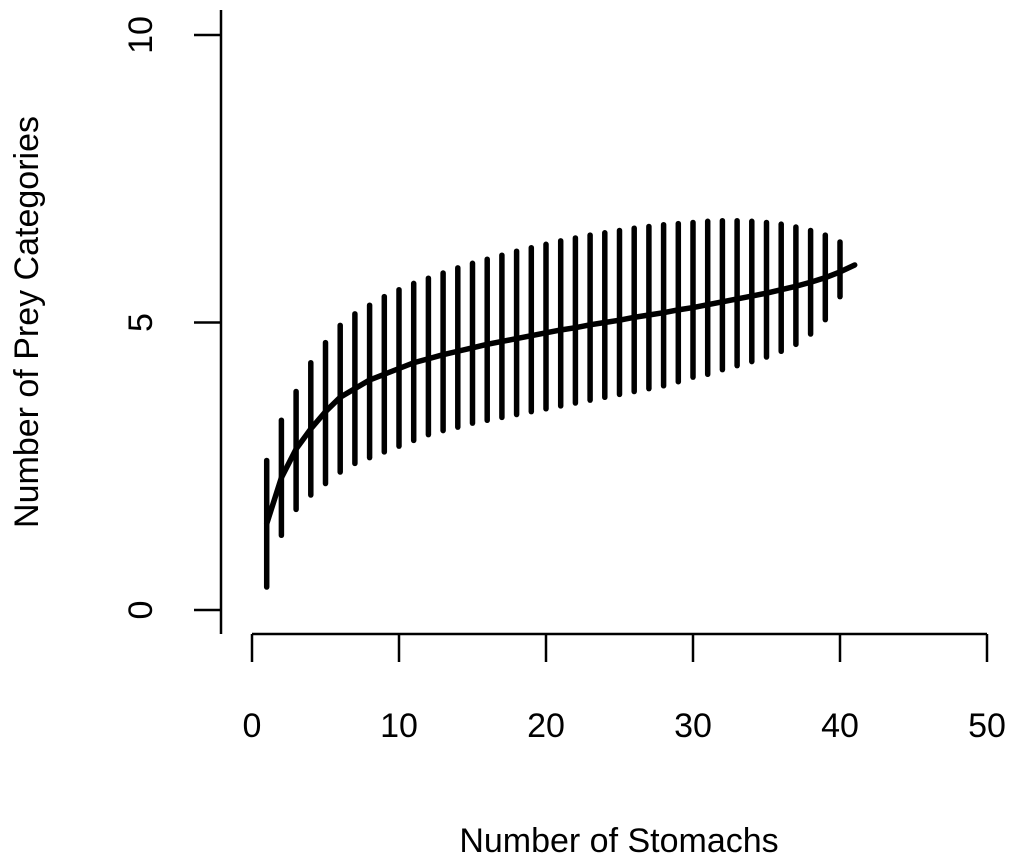 The image size is (1011, 858). I want to click on x-ticks-group: 0 10 20 30 40 50, so click(624, 689).